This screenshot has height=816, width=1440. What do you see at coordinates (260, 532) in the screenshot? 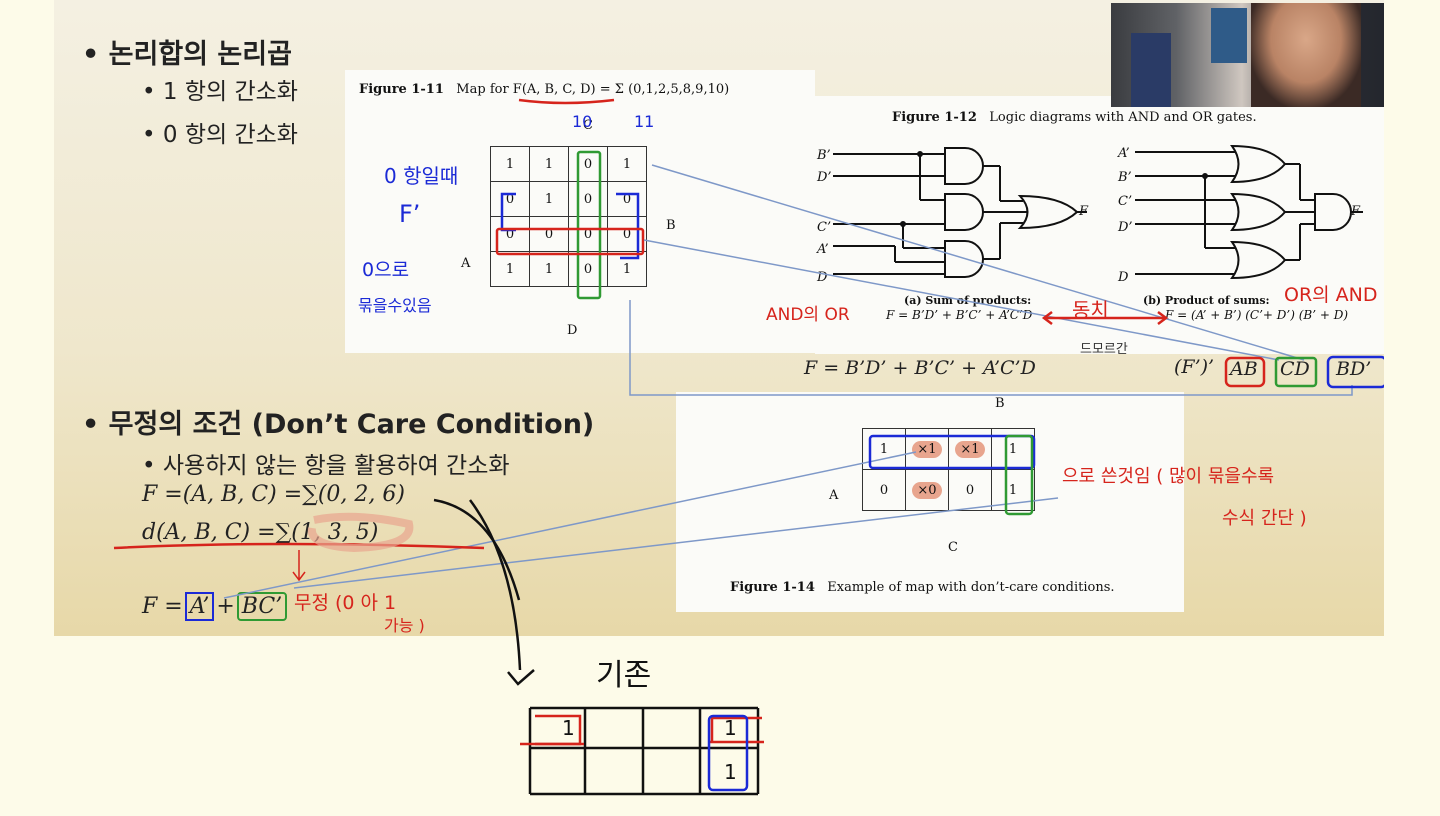
I see `formula-d-def: d(A, B, C) =∑(1, 3, 5)` at bounding box center [260, 532].